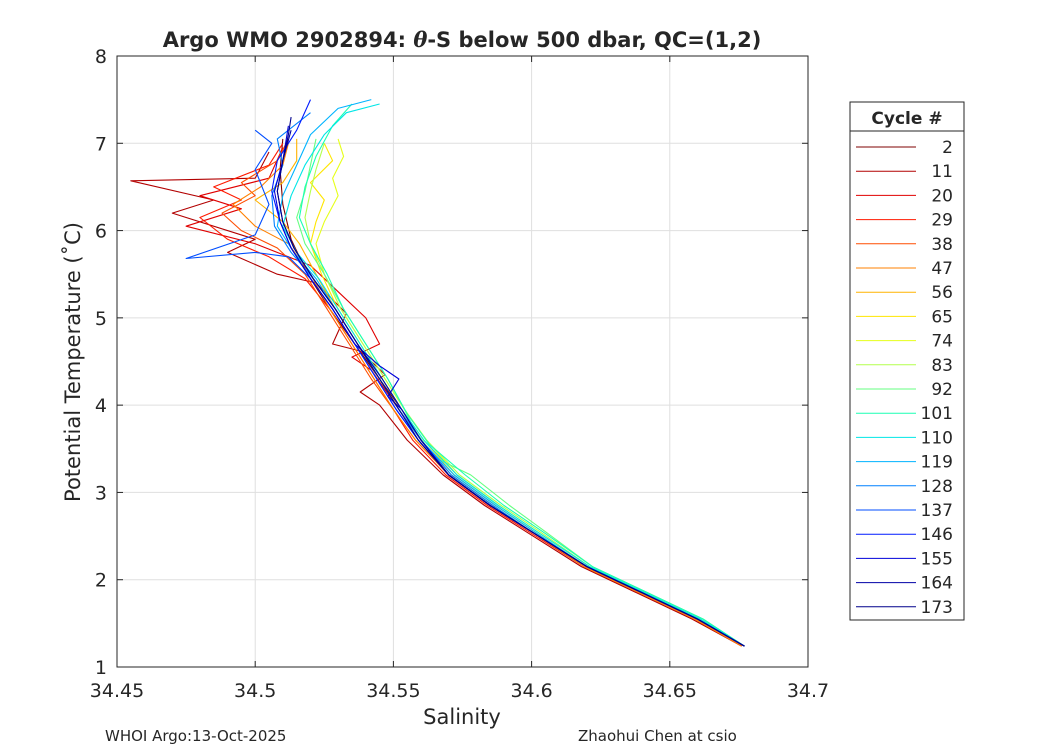 This screenshot has height=750, width=1050. Describe the element at coordinates (947, 148) in the screenshot. I see `legend-label-cycle-2: 2` at that location.